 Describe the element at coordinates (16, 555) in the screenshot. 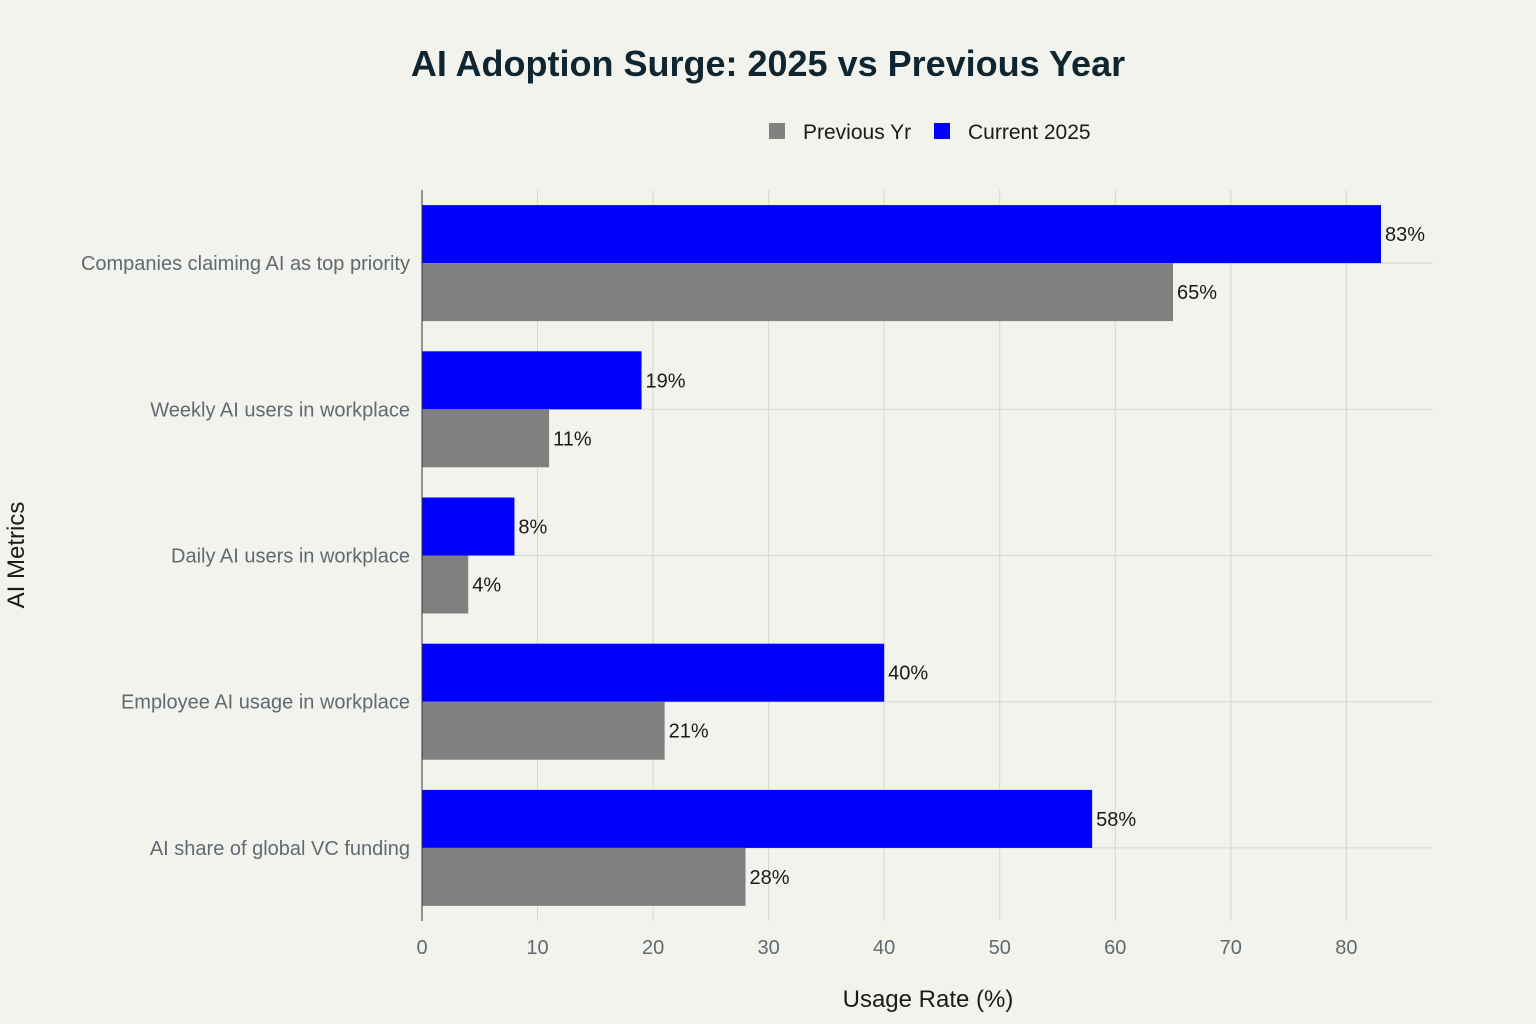

I see `y-axis-title: AI Metrics` at that location.